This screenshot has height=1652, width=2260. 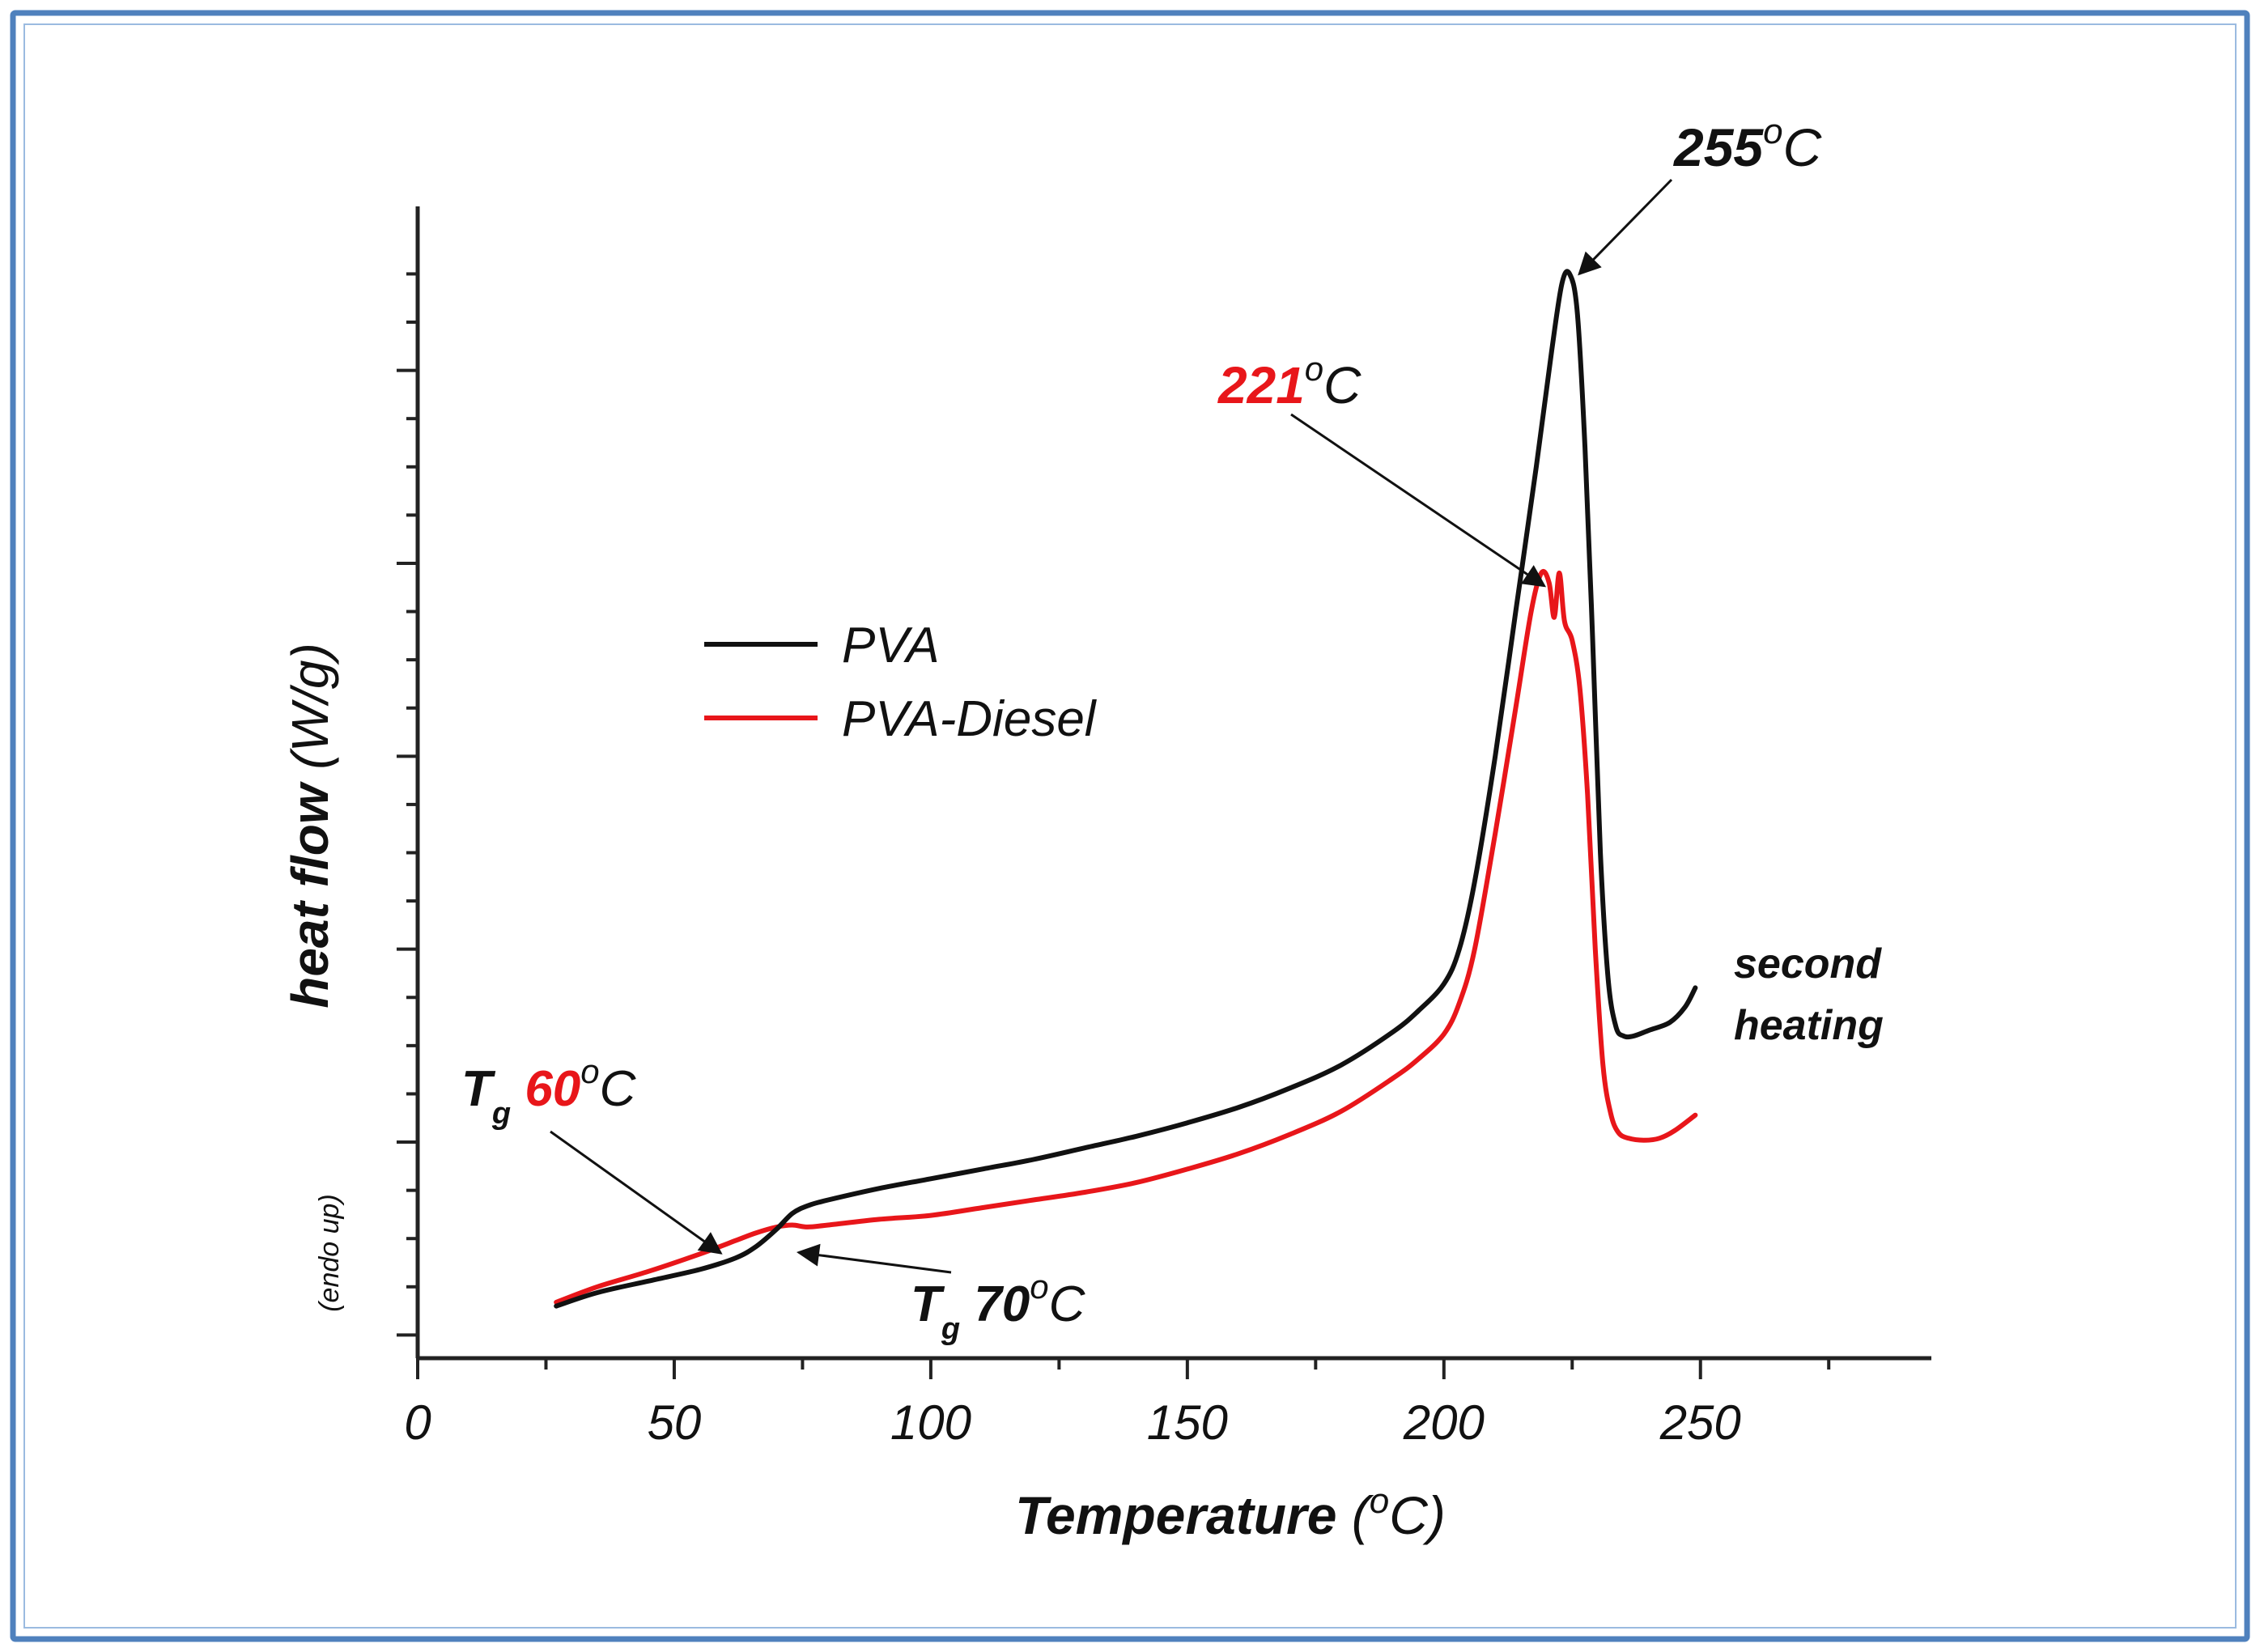 What do you see at coordinates (310, 826) in the screenshot?
I see `y-axis-label: heat flow (W/g)` at bounding box center [310, 826].